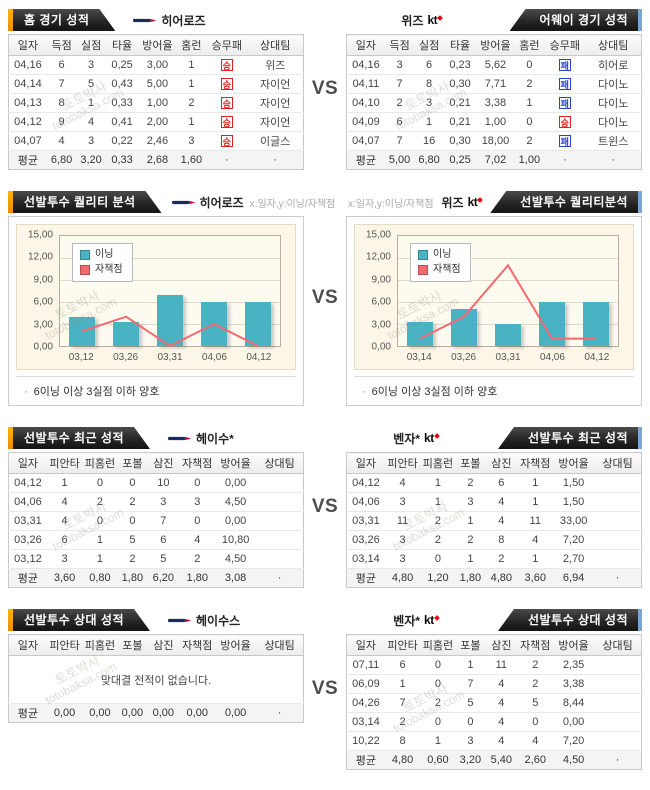  What do you see at coordinates (40, 235) in the screenshot?
I see `y-tick-label: 15,00` at bounding box center [40, 235].